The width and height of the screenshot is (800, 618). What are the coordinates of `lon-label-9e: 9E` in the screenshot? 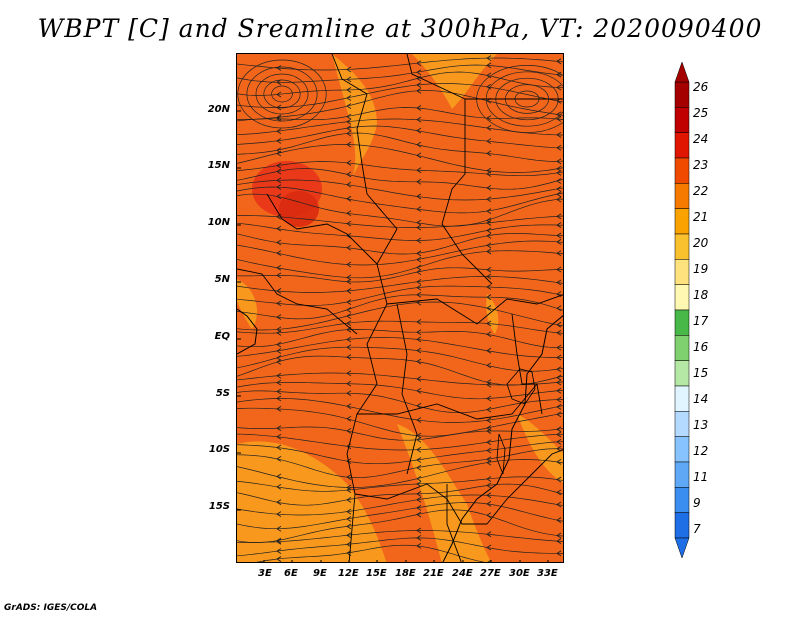 It's located at (320, 573).